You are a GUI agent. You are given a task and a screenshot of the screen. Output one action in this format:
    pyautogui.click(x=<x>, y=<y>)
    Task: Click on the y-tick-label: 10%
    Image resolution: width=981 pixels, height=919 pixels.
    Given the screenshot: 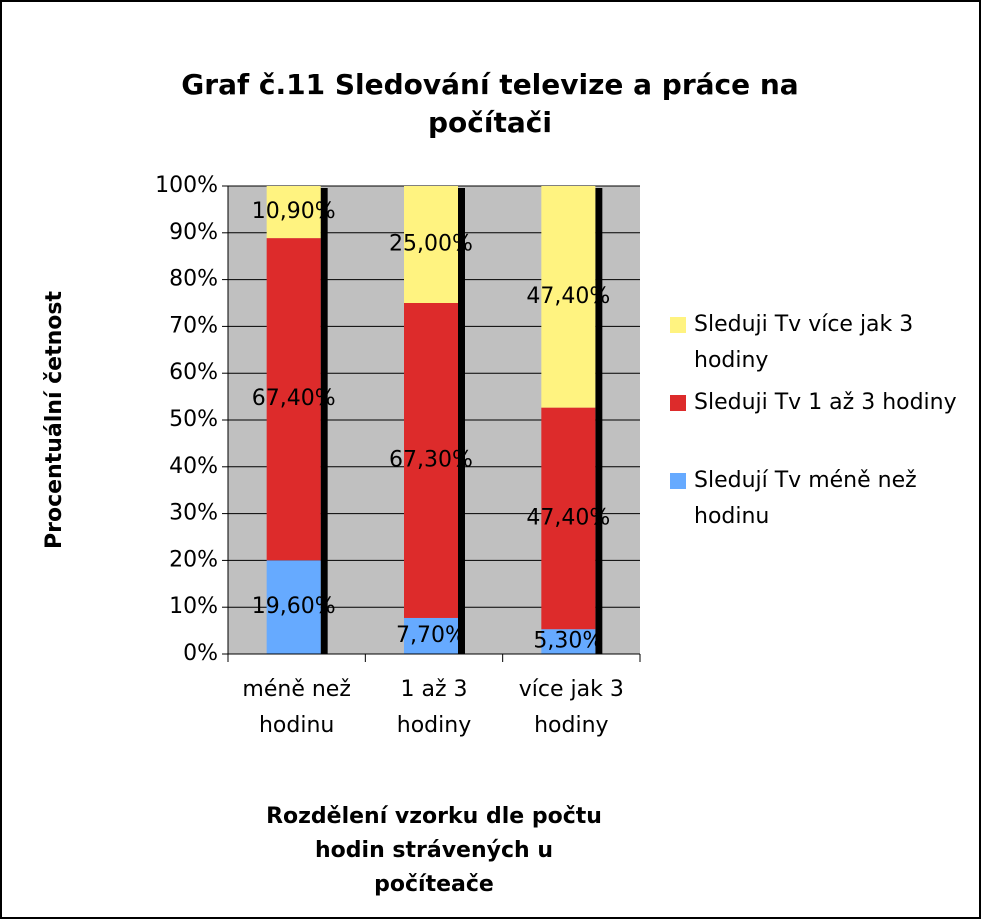 What is the action you would take?
    pyautogui.click(x=193, y=606)
    